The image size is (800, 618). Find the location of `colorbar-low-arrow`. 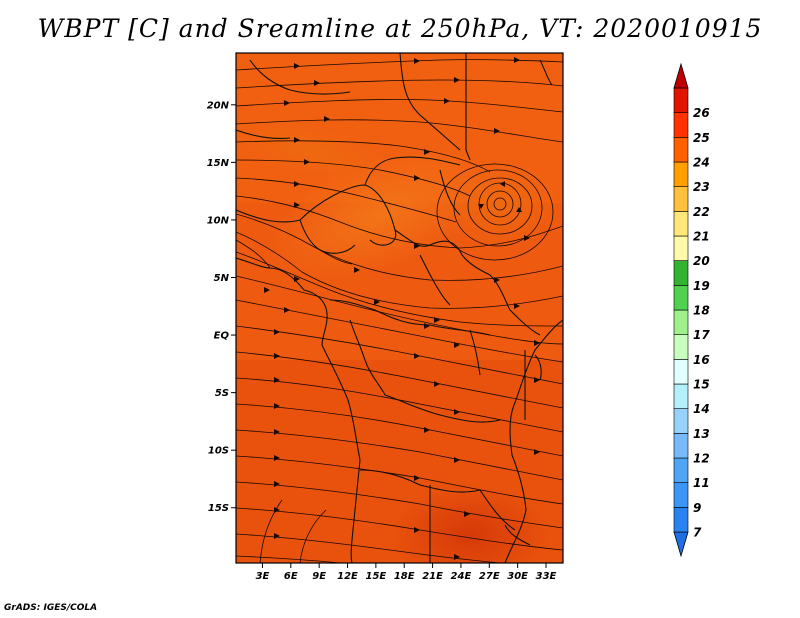

colorbar-low-arrow is located at coordinates (681, 544).